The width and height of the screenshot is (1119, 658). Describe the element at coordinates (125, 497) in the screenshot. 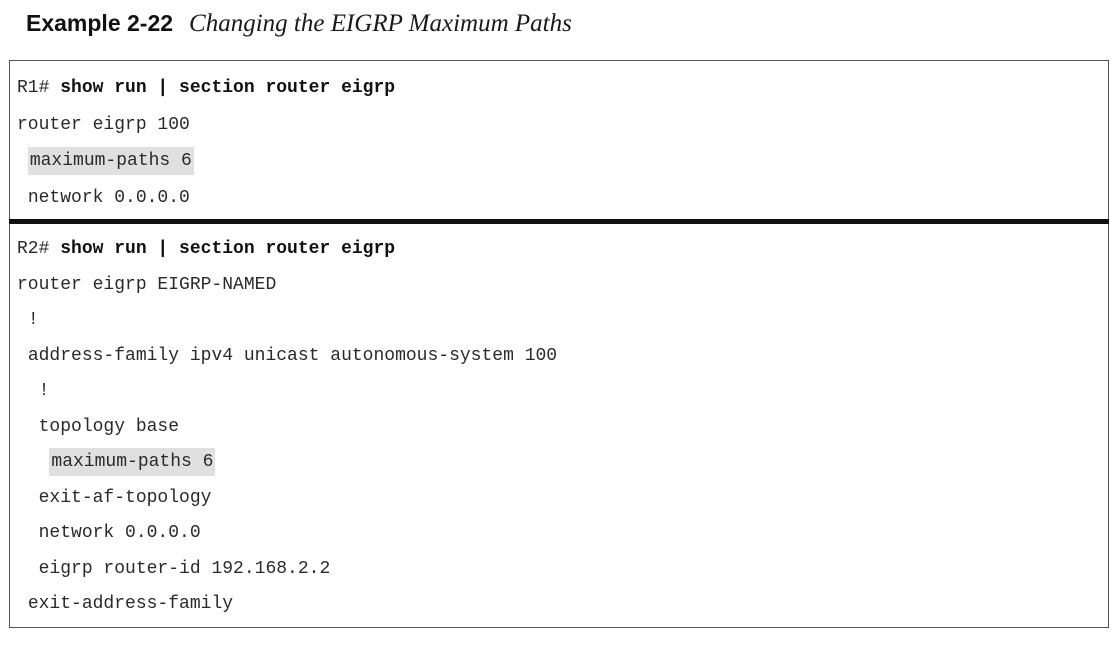

I see `config-text: exit-af-topology` at that location.